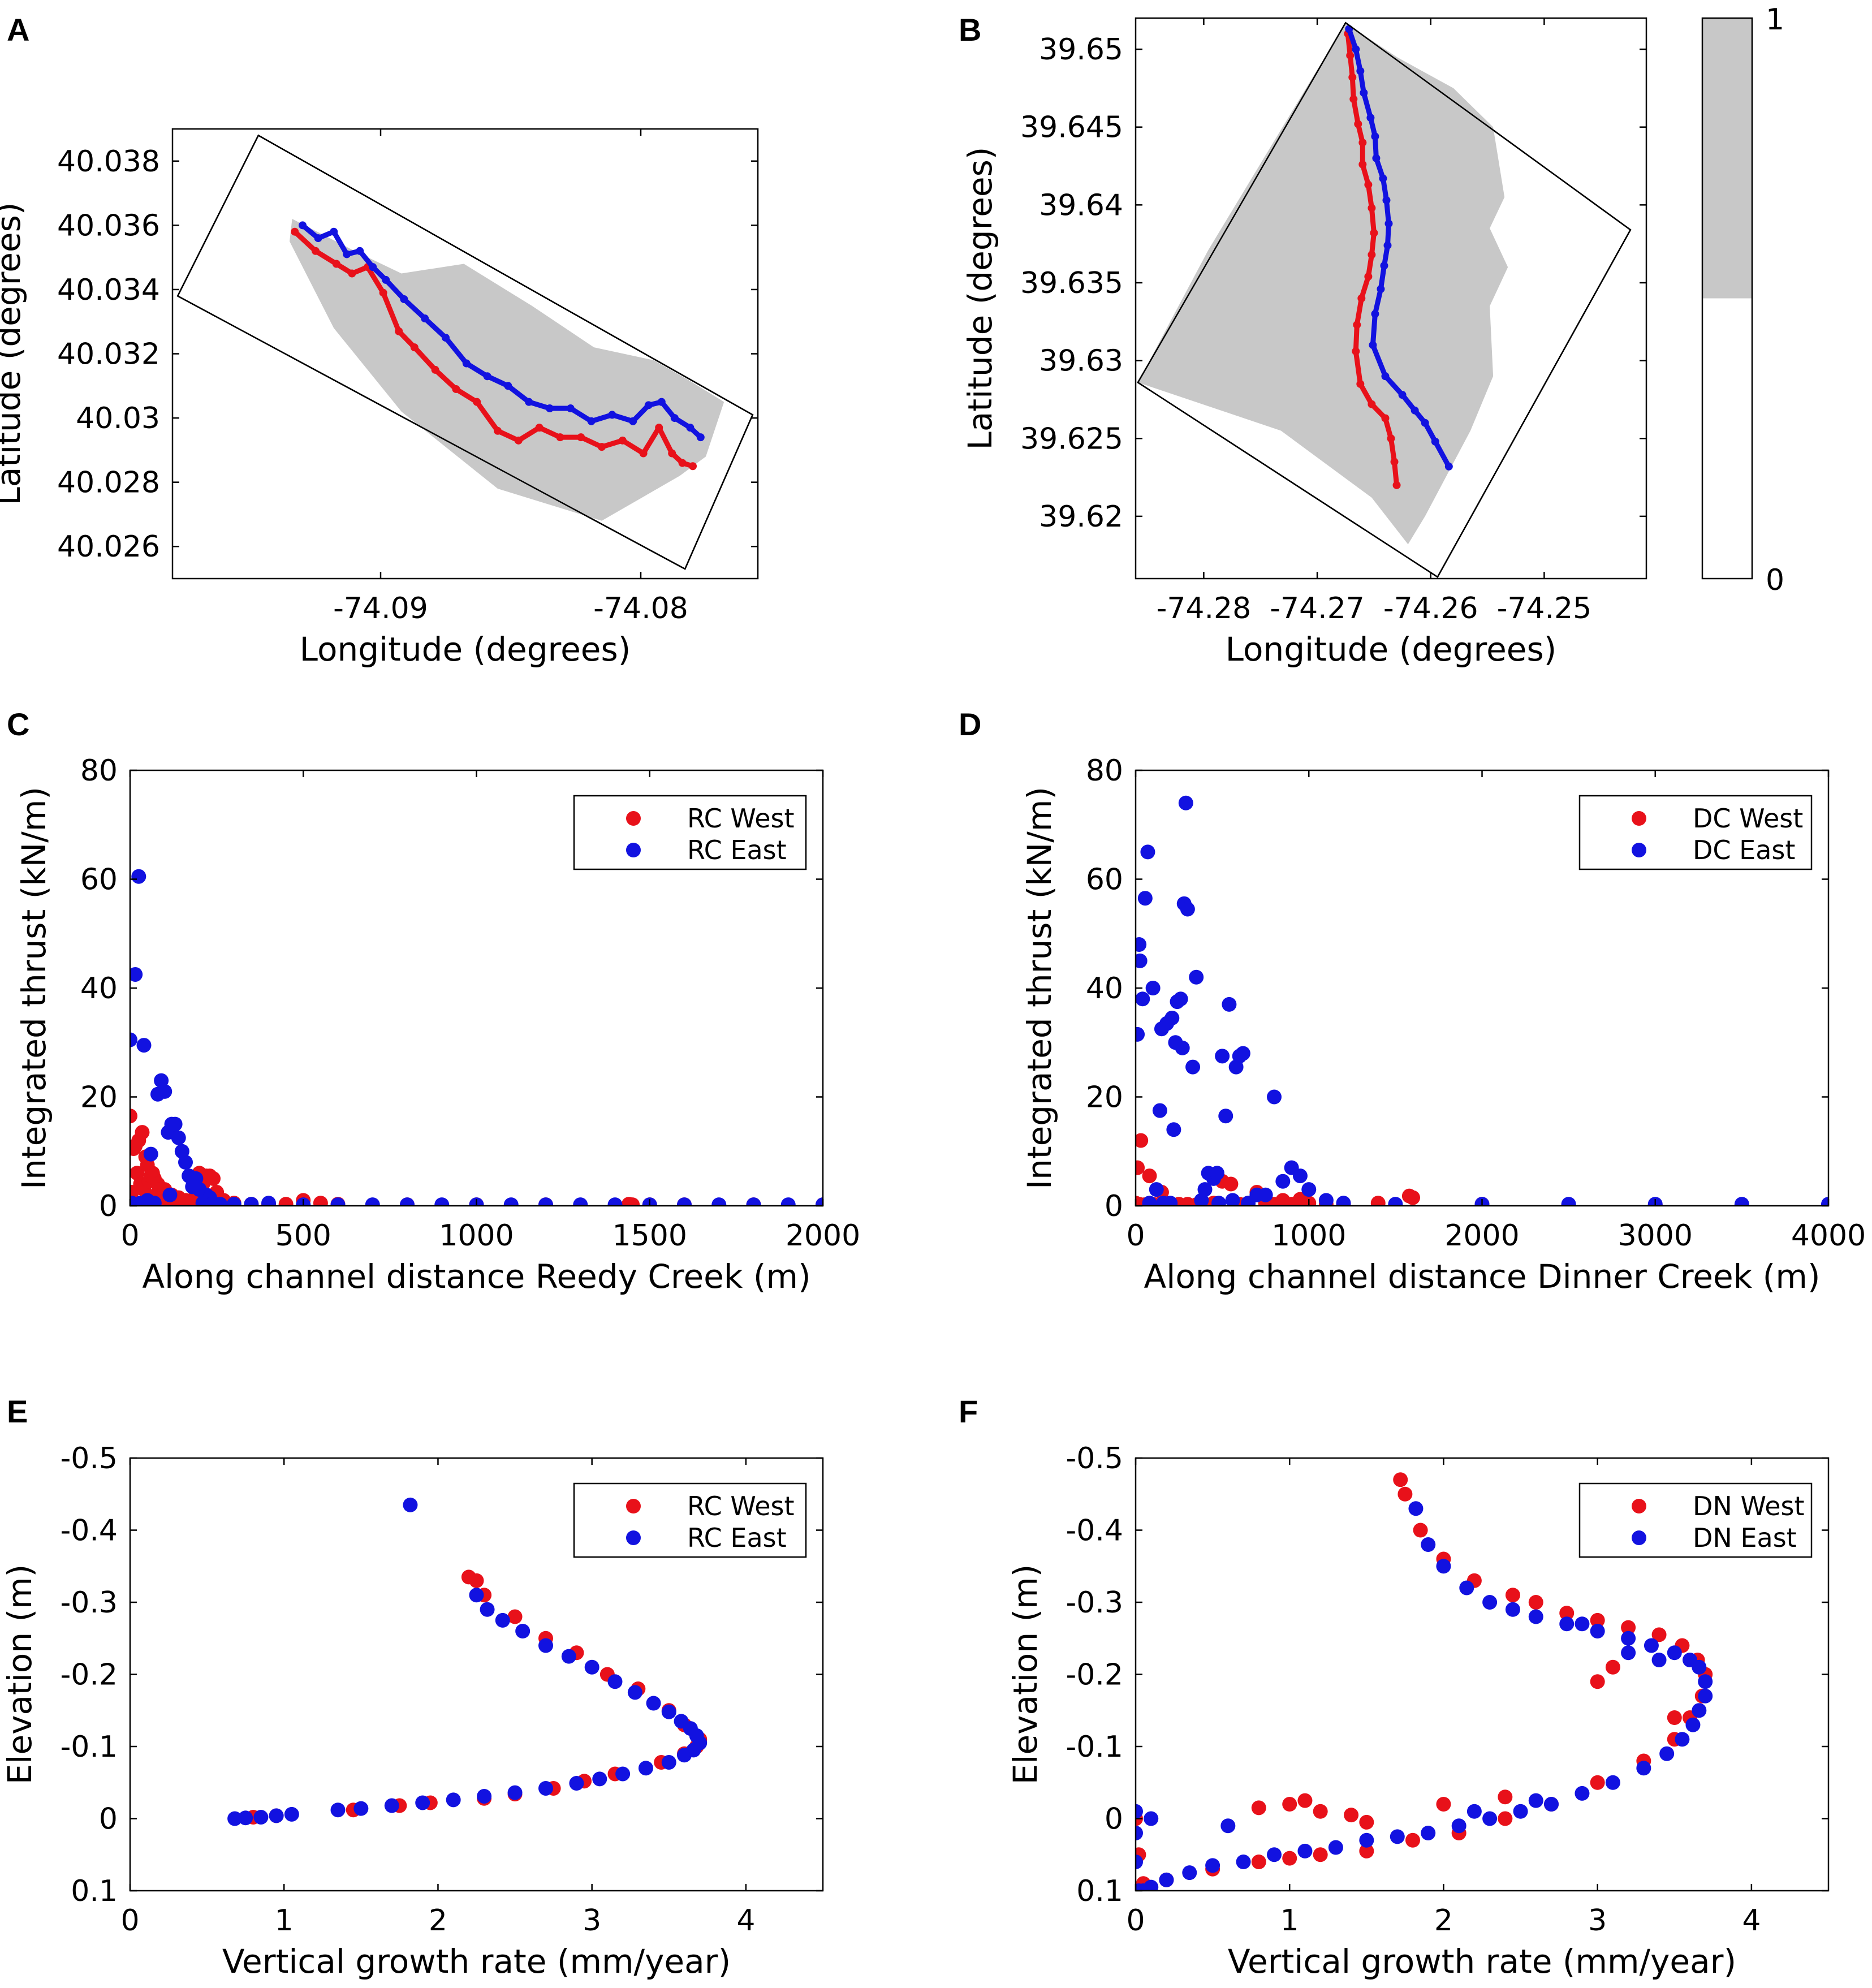 The height and width of the screenshot is (1988, 1872). I want to click on x-tick-label: 3000, so click(1655, 1236).